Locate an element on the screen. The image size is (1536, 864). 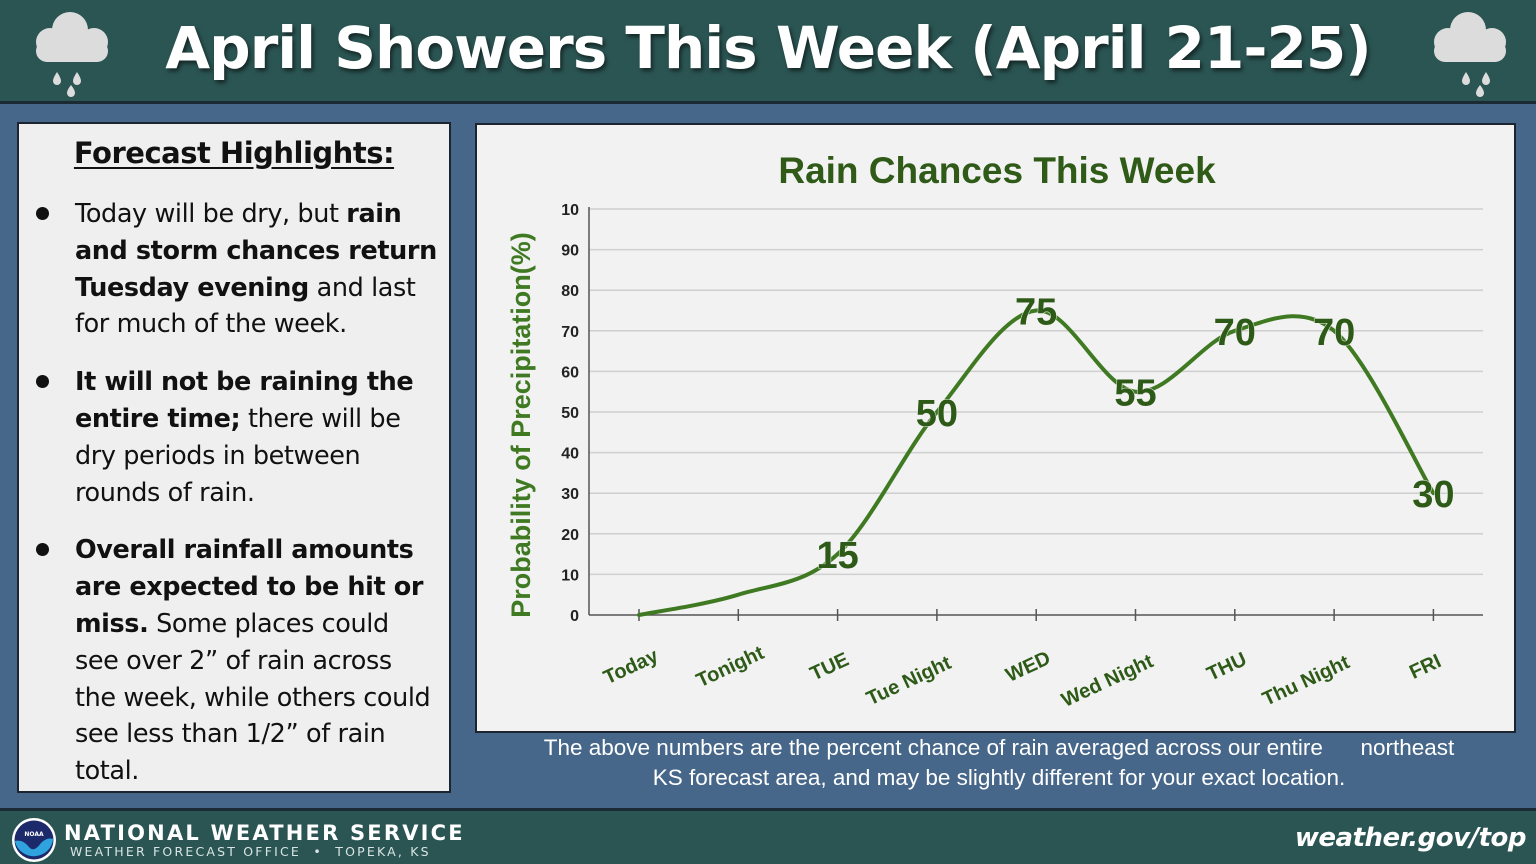
y-tick-label: 30 is located at coordinates (570, 494).